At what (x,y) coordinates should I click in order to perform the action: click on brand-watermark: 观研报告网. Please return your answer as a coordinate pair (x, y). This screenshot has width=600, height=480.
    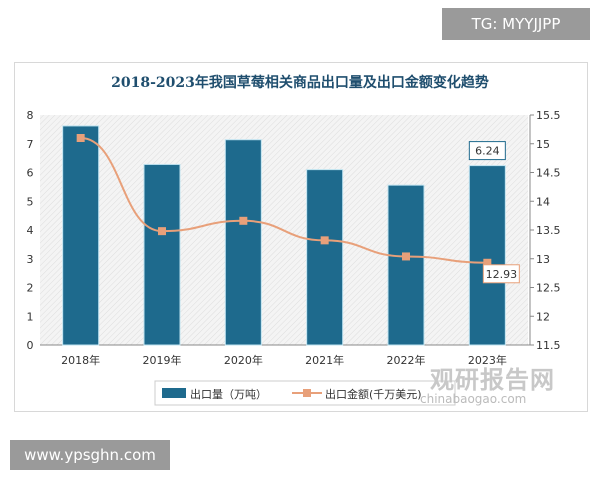
    Looking at the image, I should click on (492, 380).